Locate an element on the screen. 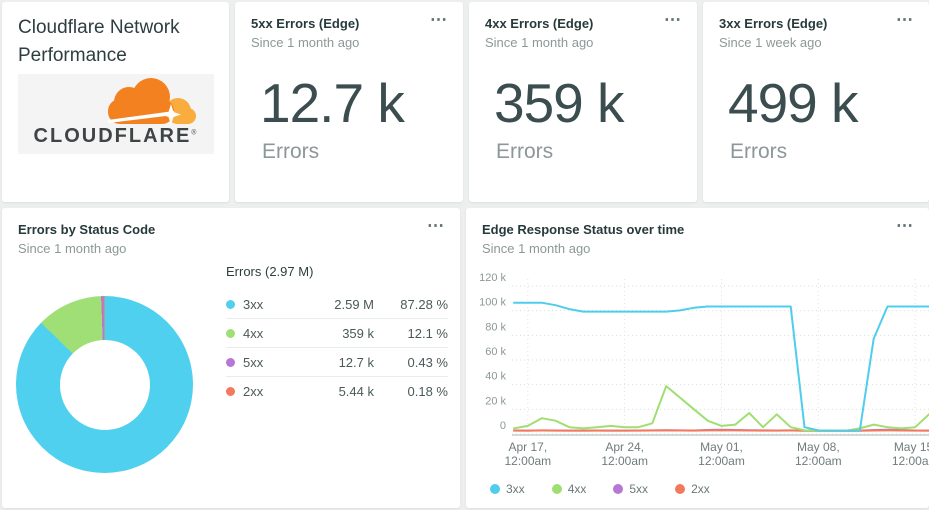 Image resolution: width=929 pixels, height=510 pixels. legend-item-3xx: 3xx is located at coordinates (507, 489).